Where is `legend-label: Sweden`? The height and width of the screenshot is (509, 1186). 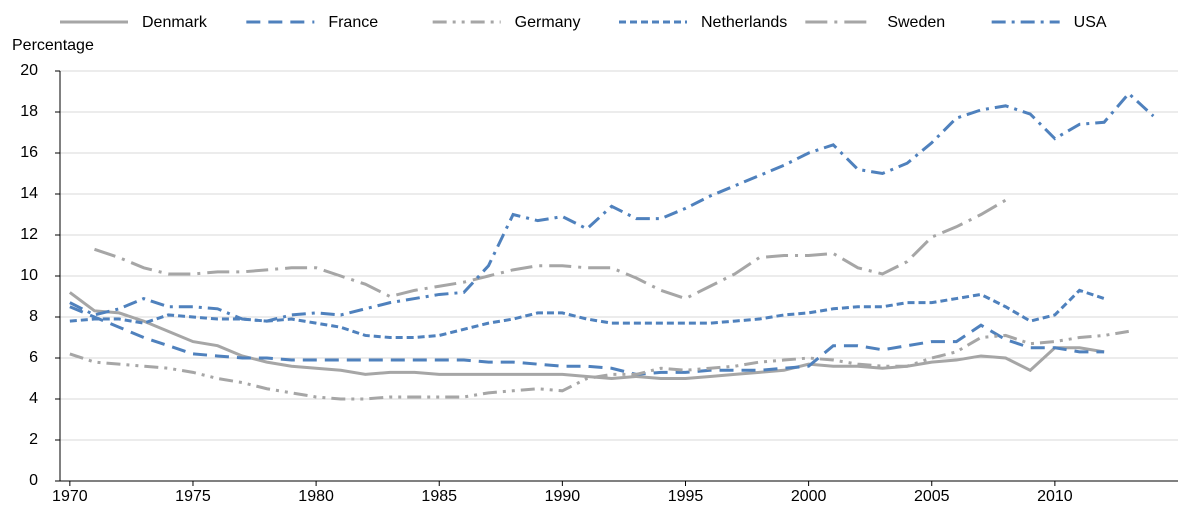 legend-label: Sweden is located at coordinates (916, 22).